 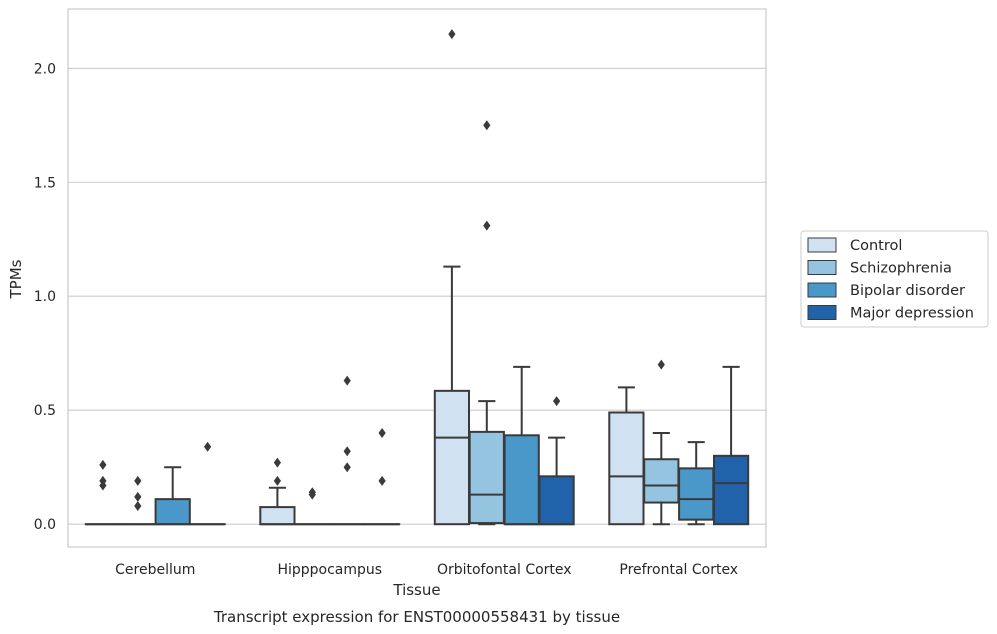 What do you see at coordinates (45, 411) in the screenshot?
I see `y-tick-label: 0.5` at bounding box center [45, 411].